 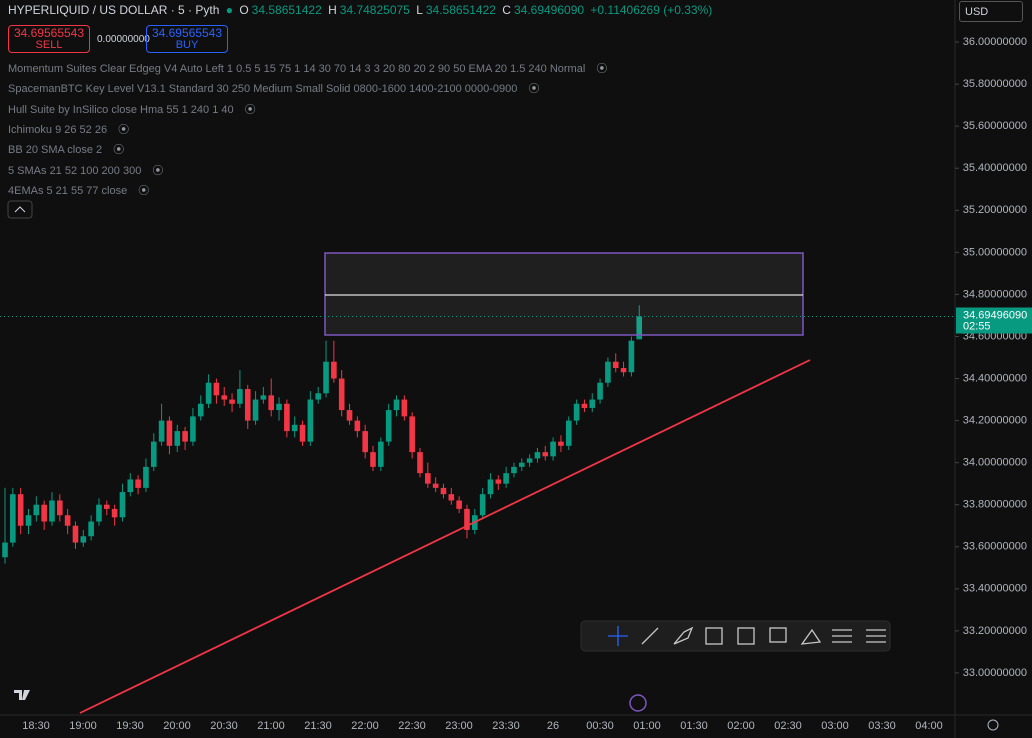 I want to click on indicator: 5 SMAs 21 52 100 200 300 ⦿, so click(x=86, y=170).